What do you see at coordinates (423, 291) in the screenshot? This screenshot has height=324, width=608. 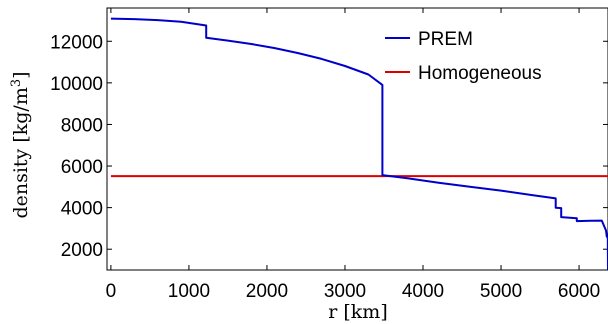 I see `x-tick-label: 4000` at bounding box center [423, 291].